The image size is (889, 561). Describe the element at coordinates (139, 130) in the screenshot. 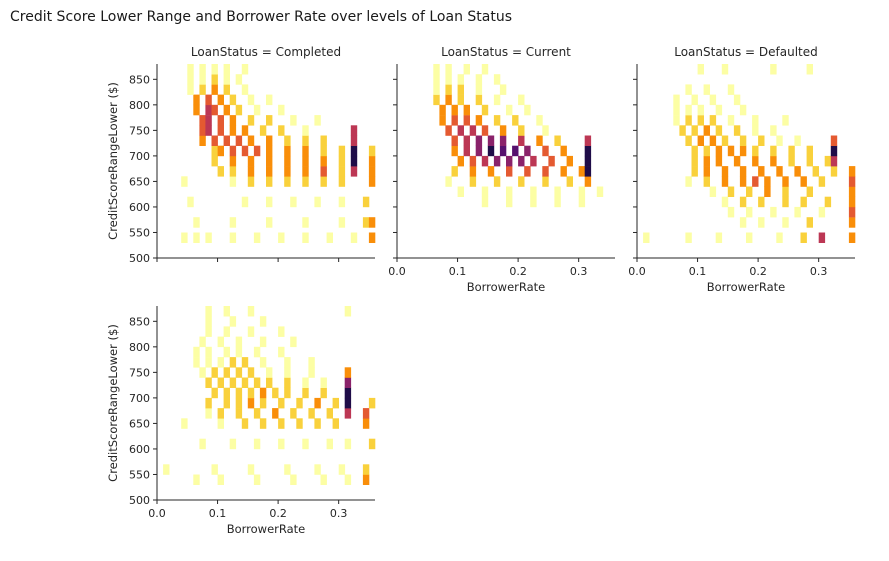

I see `y-tick-label: 750` at that location.